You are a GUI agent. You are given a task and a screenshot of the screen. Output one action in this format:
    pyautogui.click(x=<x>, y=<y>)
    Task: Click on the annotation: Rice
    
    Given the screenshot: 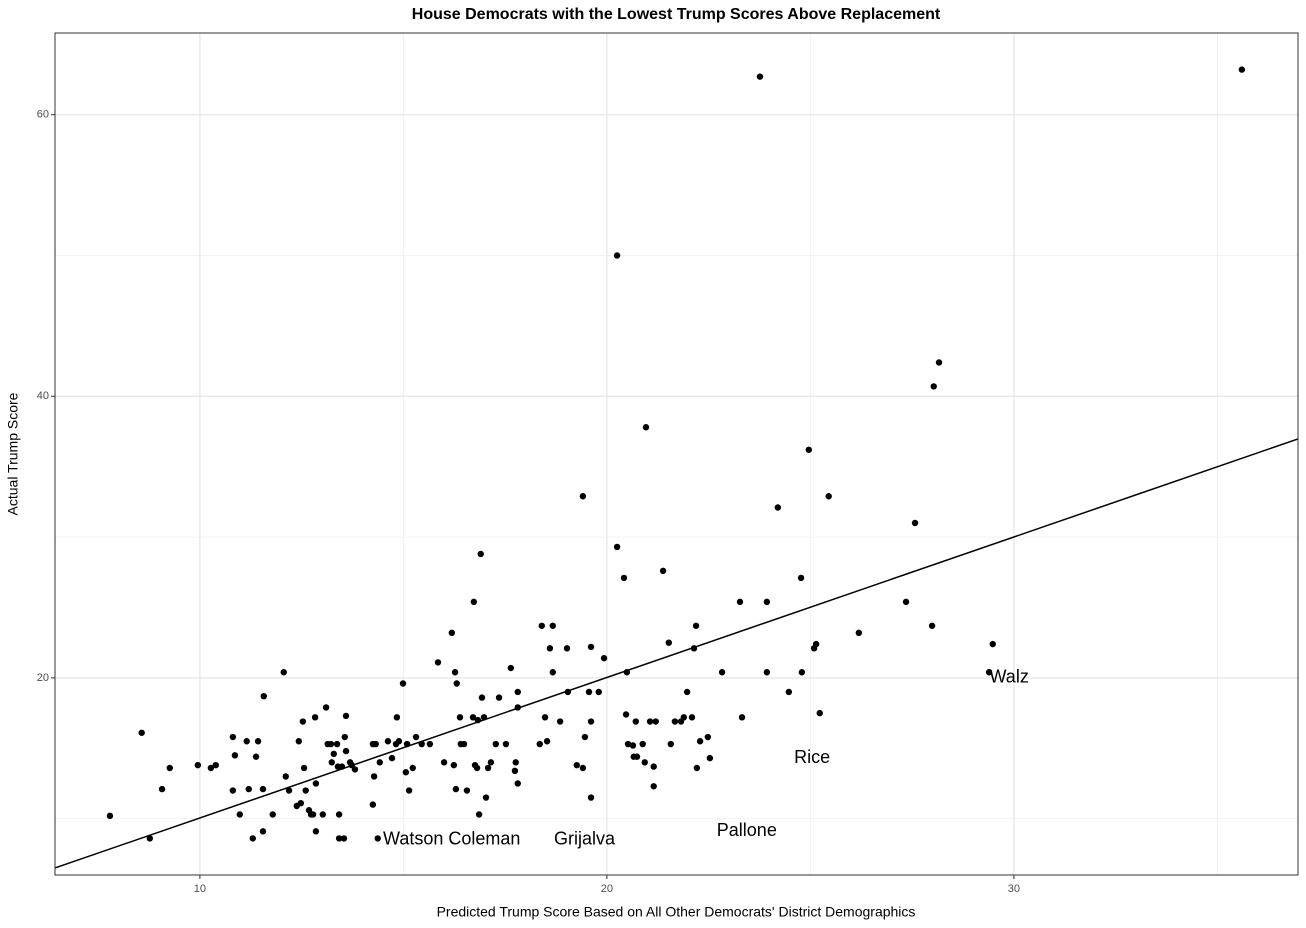 What is the action you would take?
    pyautogui.click(x=812, y=757)
    